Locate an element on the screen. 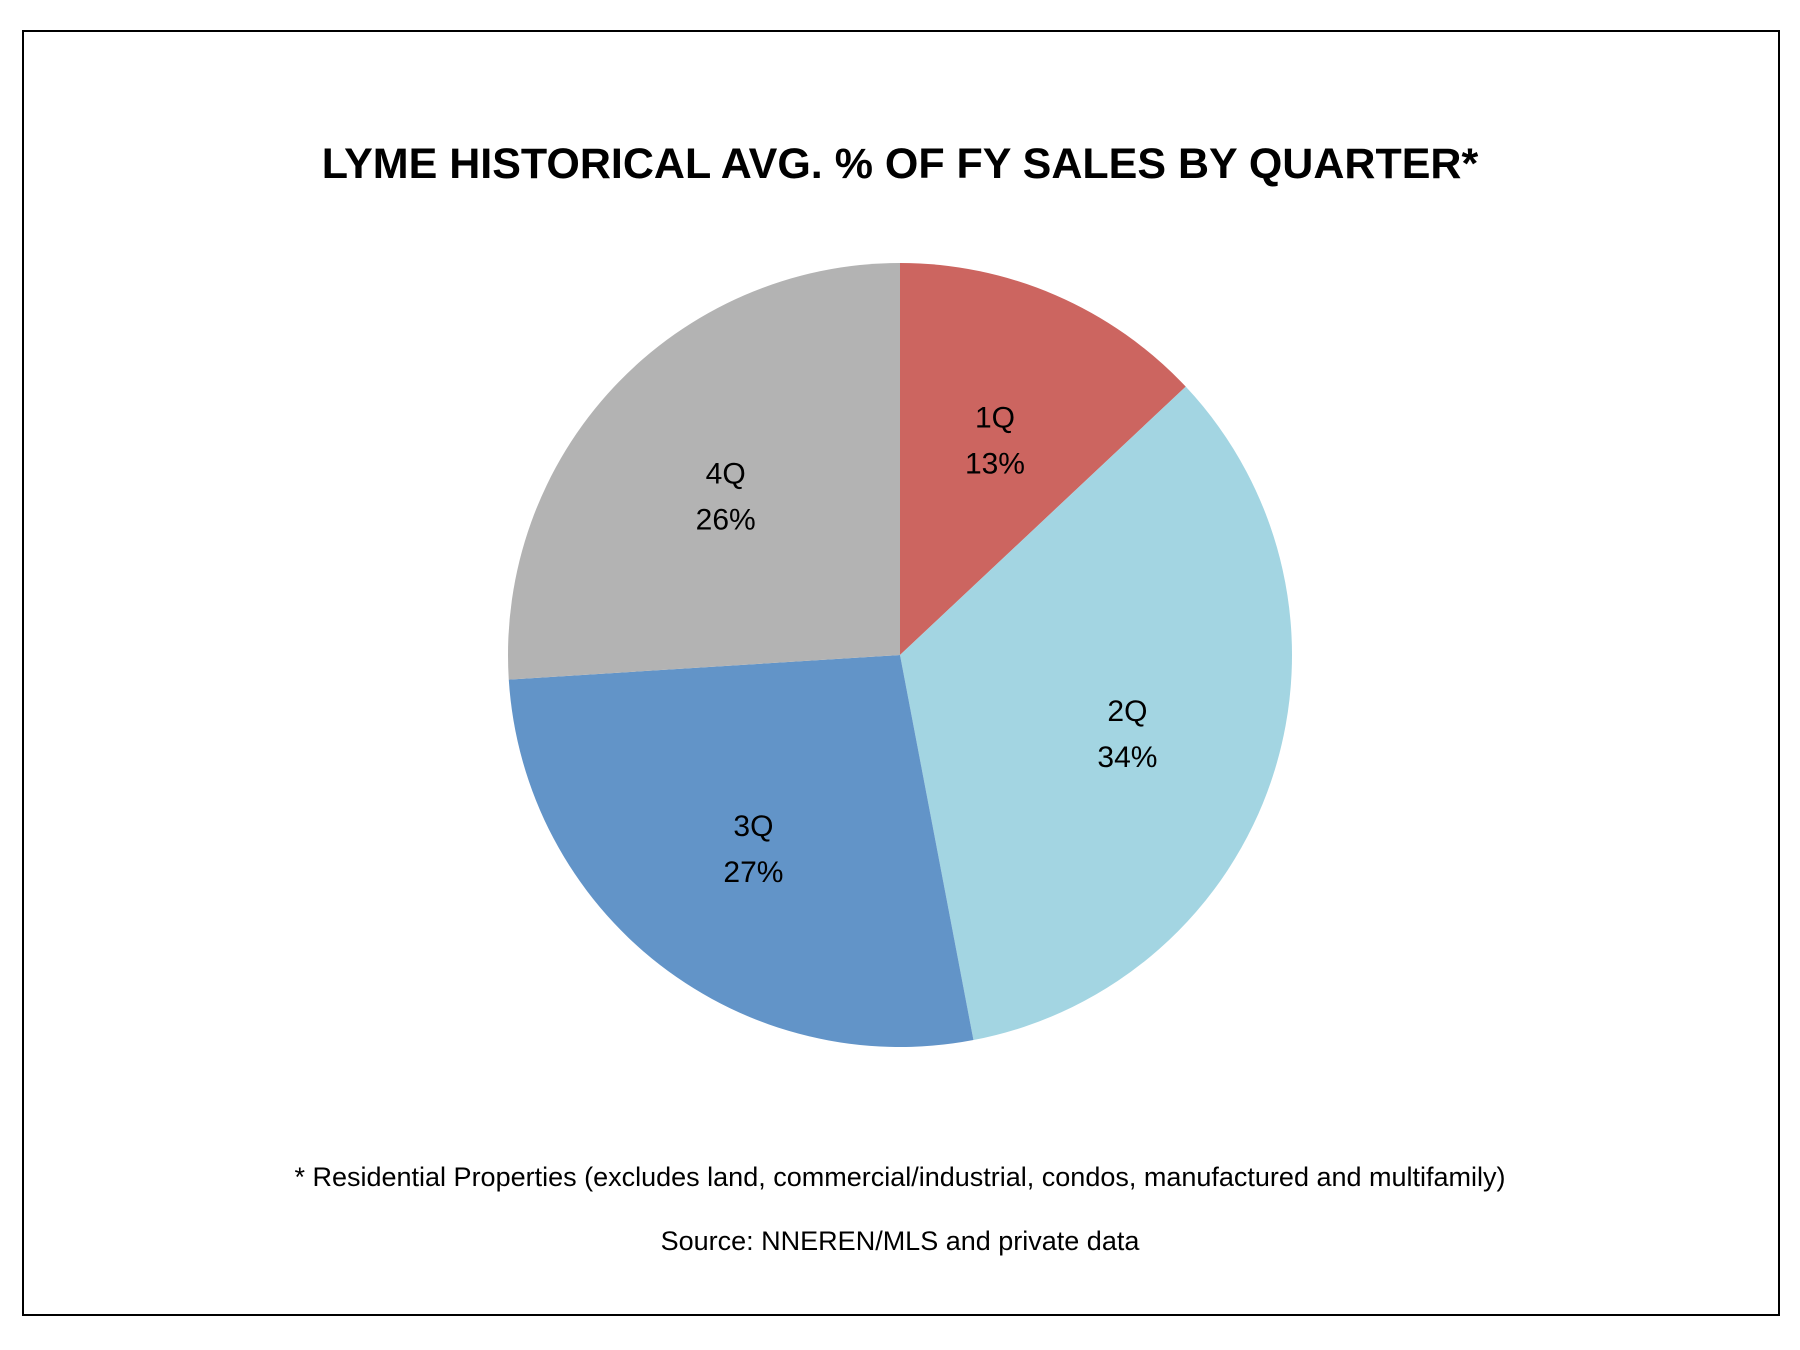 The image size is (1800, 1350). slice-category-label: 1Q is located at coordinates (995, 418).